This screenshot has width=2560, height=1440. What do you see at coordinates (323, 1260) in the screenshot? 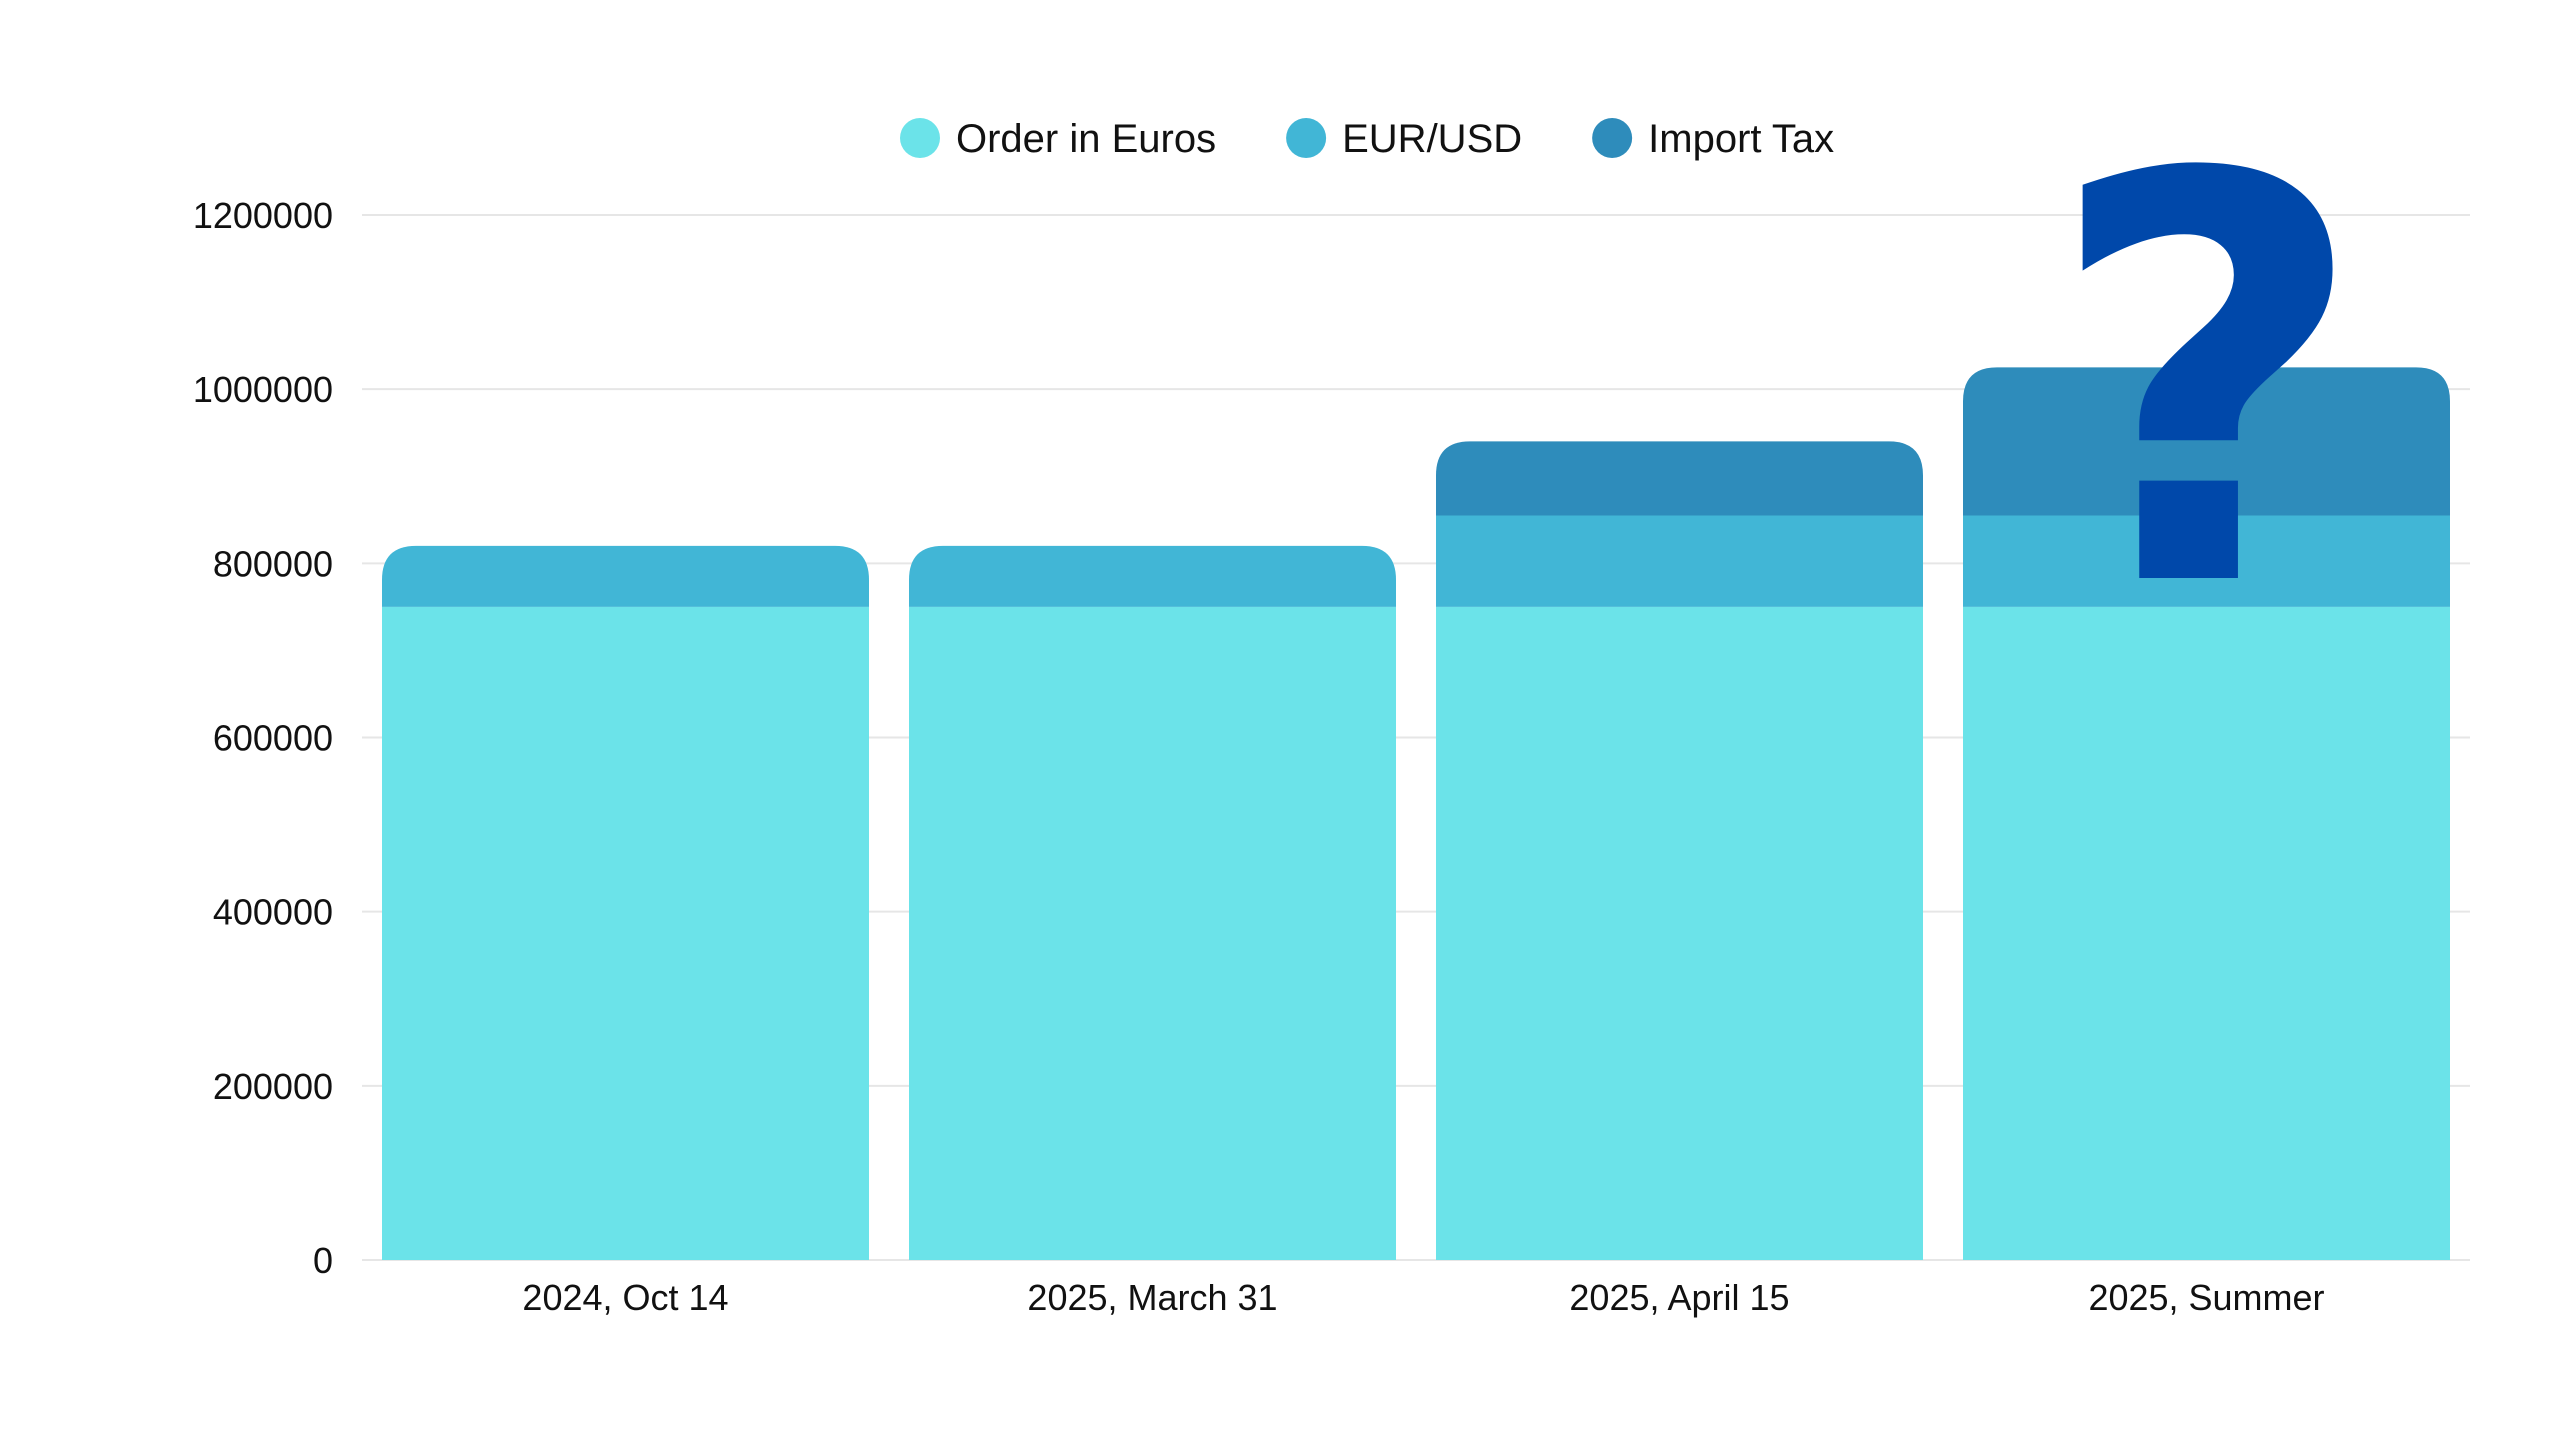
I see `y-tick-label: 0` at bounding box center [323, 1260].